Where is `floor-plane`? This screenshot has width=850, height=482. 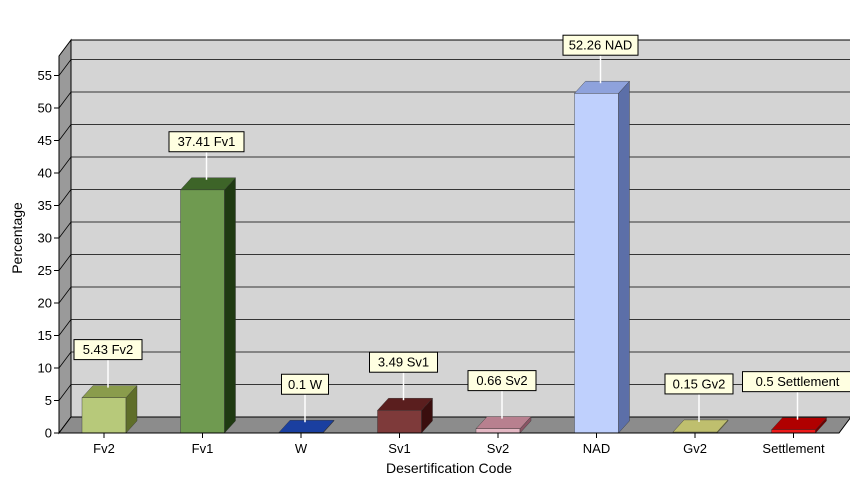
floor-plane is located at coordinates (454, 425).